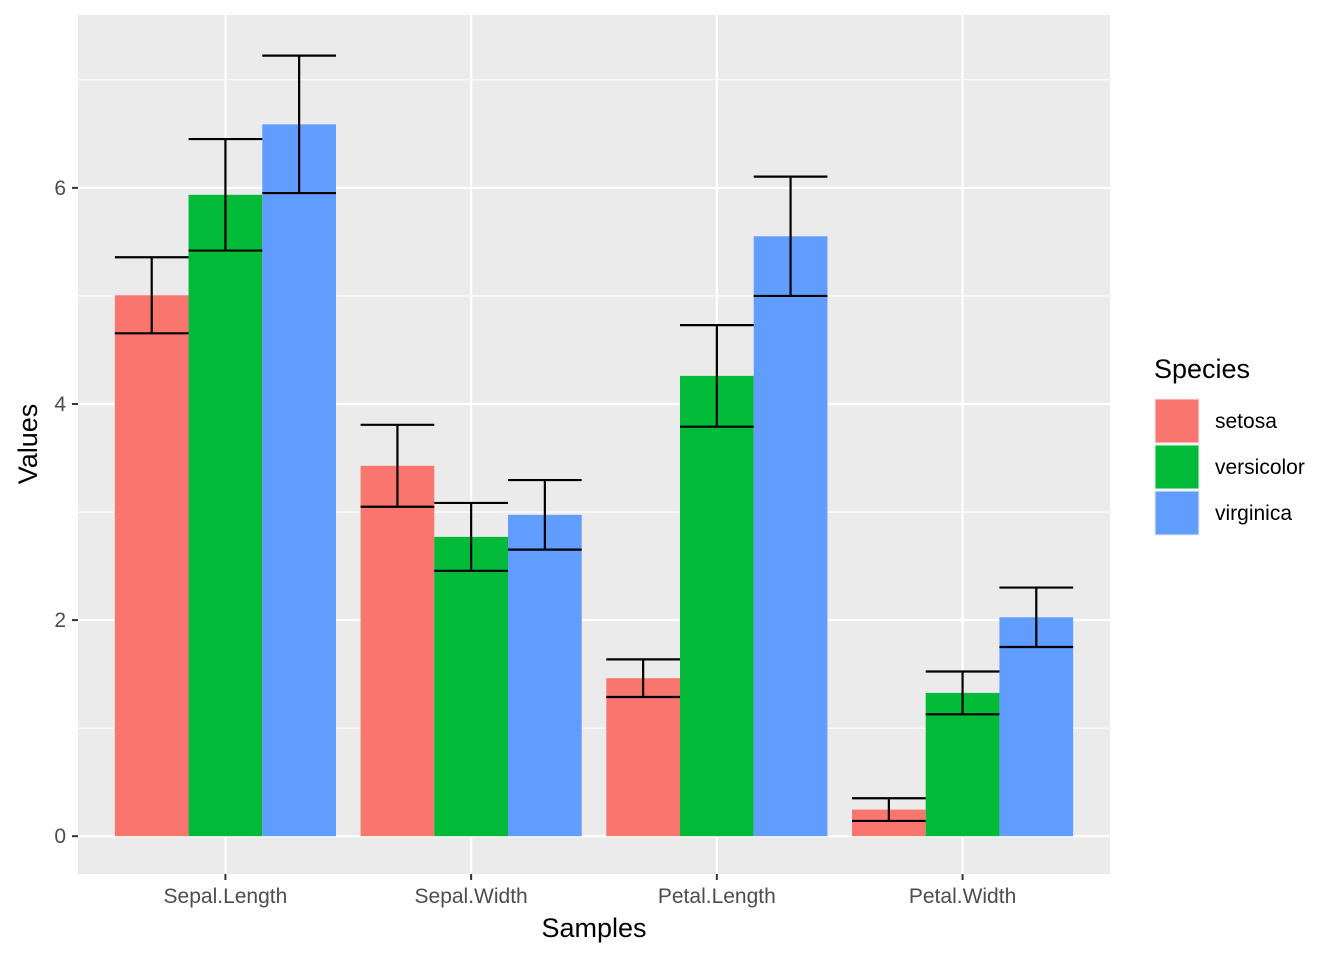 The image size is (1344, 960). What do you see at coordinates (717, 896) in the screenshot?
I see `x-tick-label: Petal.Length` at bounding box center [717, 896].